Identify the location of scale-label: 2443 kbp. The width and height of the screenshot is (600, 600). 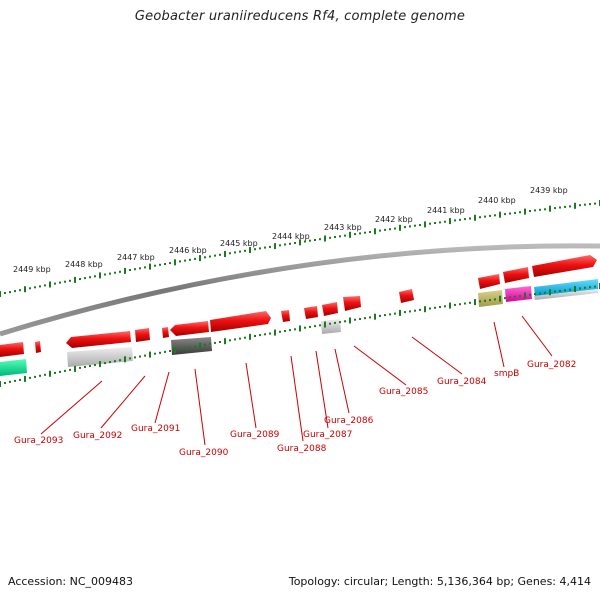
(343, 227).